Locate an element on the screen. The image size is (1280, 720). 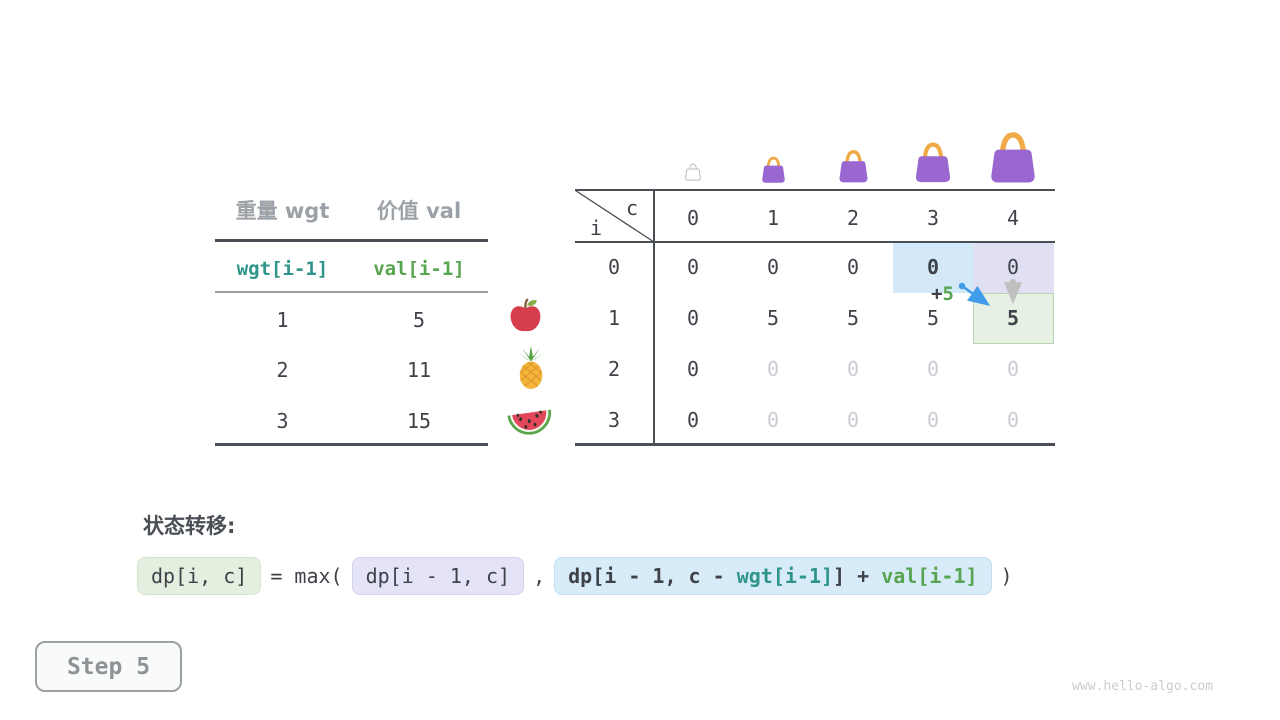
dp-col-header-1: 1 is located at coordinates (773, 218).